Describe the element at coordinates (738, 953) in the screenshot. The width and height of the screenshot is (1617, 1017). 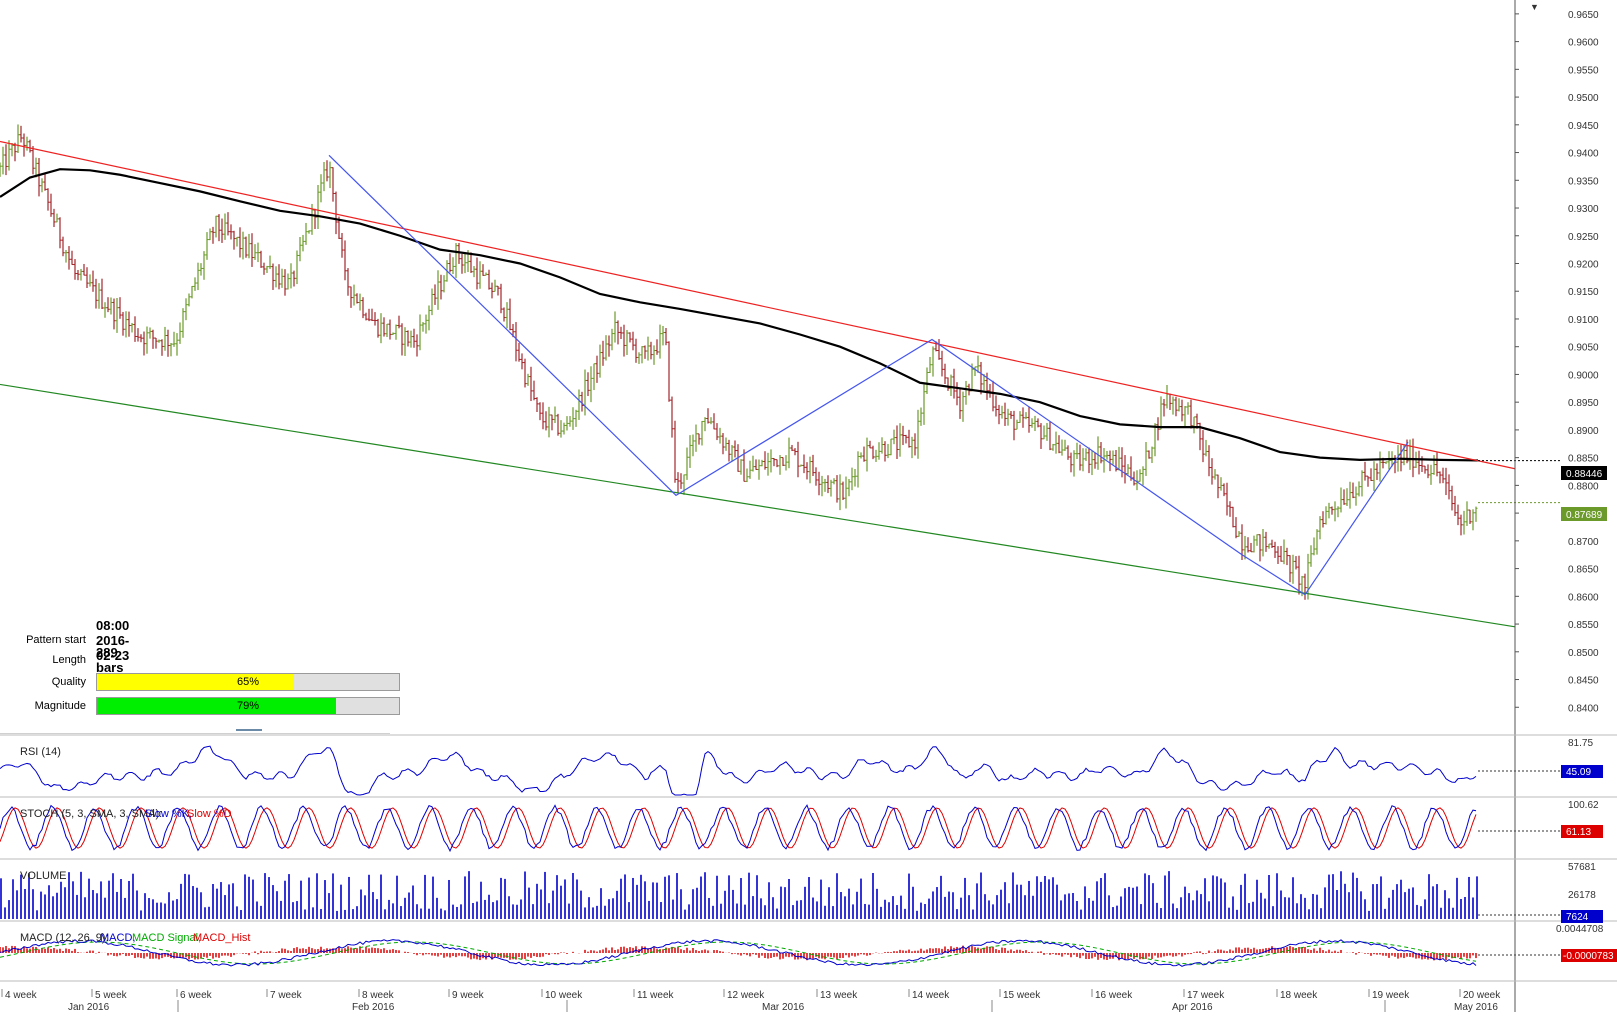
I see `macd-line` at that location.